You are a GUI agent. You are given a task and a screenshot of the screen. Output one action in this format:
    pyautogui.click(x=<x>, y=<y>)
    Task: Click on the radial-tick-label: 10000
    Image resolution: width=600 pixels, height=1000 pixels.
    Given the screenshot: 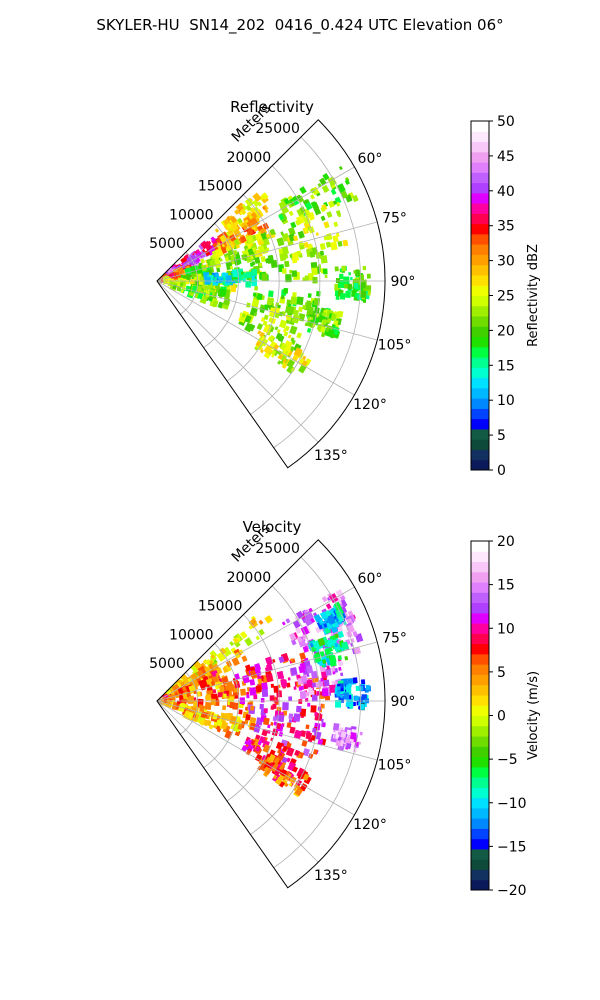 What is the action you would take?
    pyautogui.click(x=191, y=215)
    